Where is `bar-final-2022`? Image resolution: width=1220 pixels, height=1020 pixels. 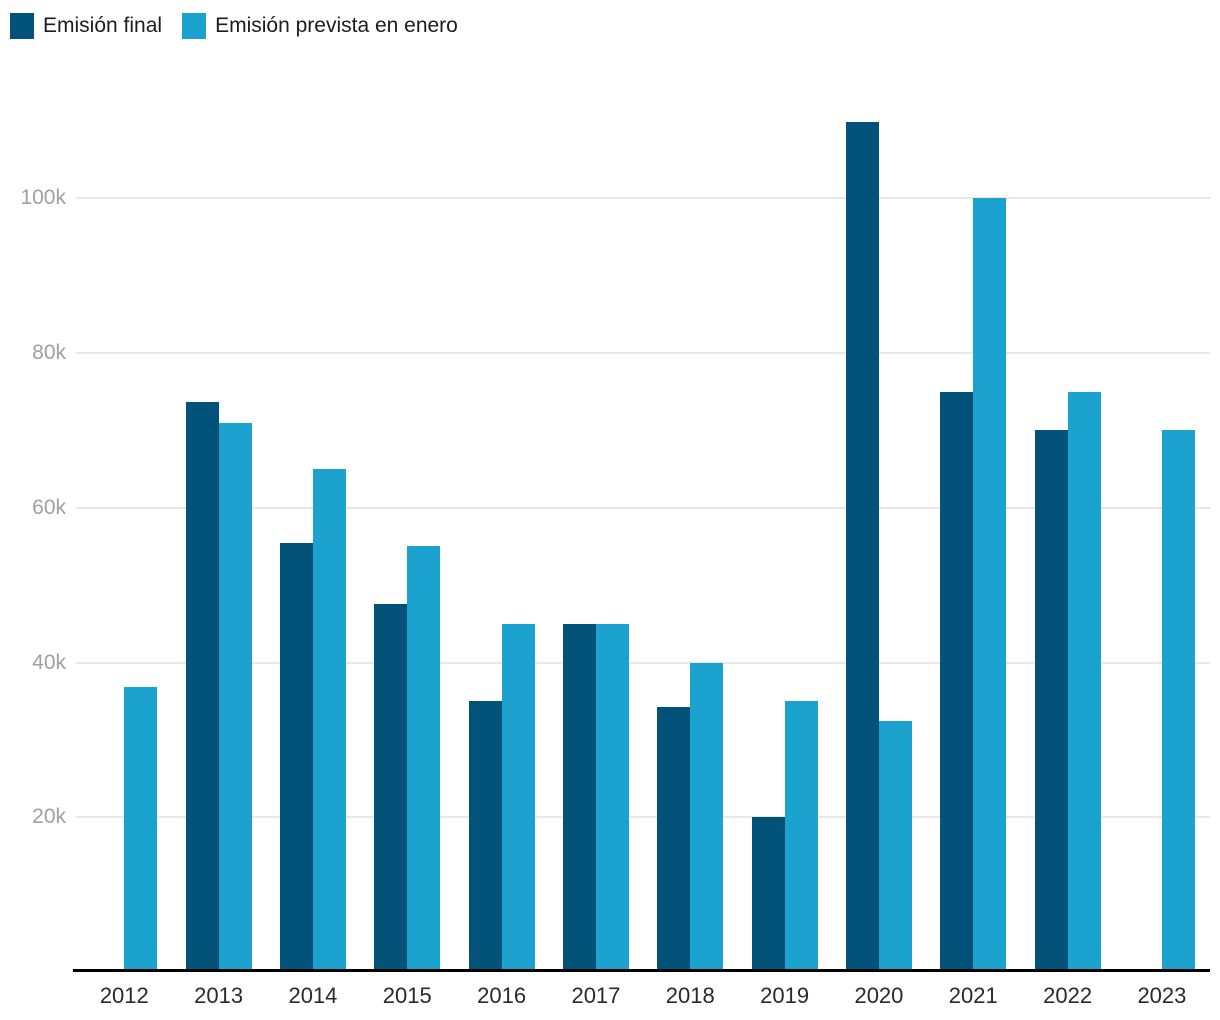
bar-final-2022 is located at coordinates (1051, 701).